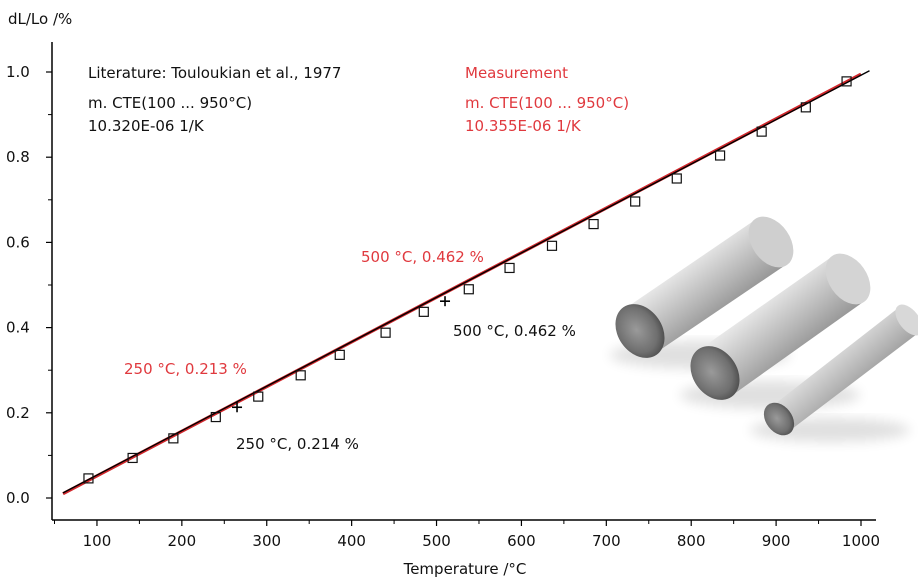  What do you see at coordinates (18, 498) in the screenshot?
I see `y-tick-label: 0.0` at bounding box center [18, 498].